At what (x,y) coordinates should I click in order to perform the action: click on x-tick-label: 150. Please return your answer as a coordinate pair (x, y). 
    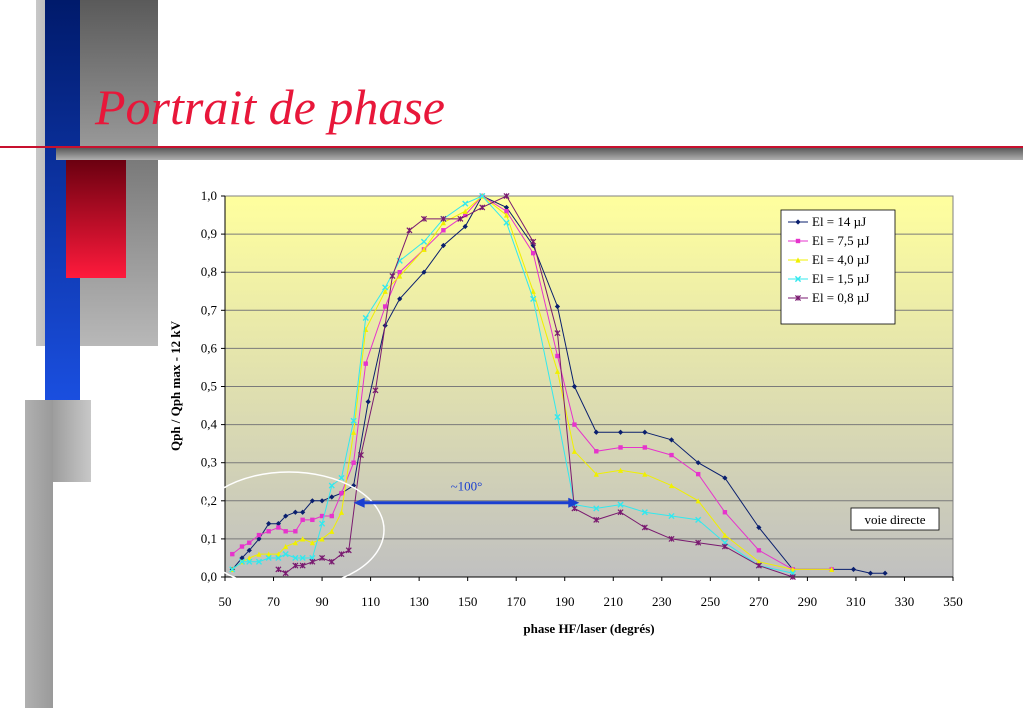
    Looking at the image, I should click on (468, 601).